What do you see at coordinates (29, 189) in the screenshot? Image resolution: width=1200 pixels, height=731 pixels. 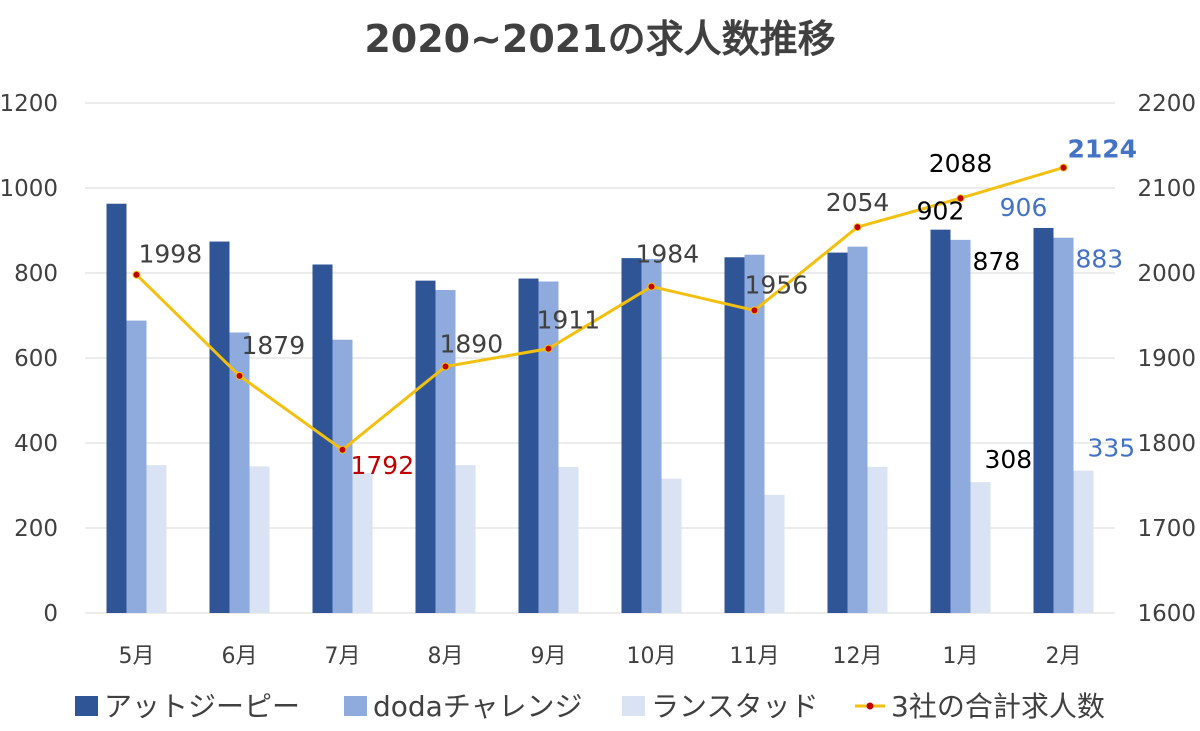 I see `left-tick-label: 1000` at bounding box center [29, 189].